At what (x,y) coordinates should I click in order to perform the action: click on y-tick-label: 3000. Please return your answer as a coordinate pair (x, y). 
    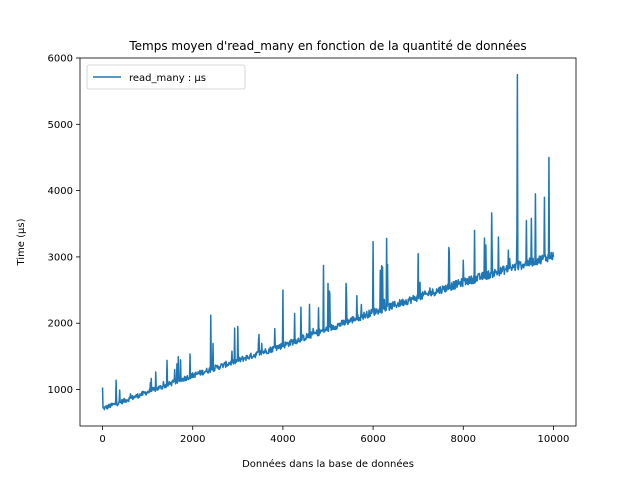
    Looking at the image, I should click on (60, 257).